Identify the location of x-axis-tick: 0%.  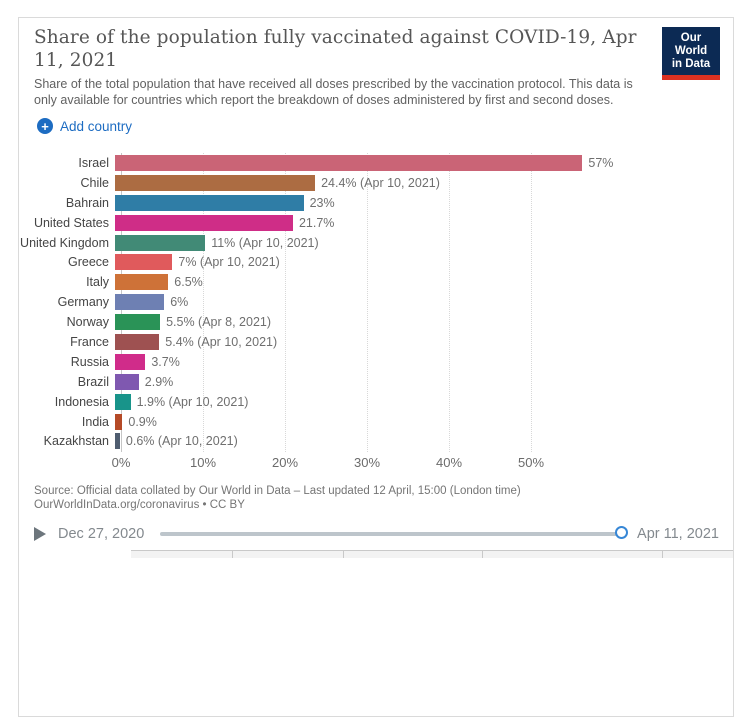
(121, 462).